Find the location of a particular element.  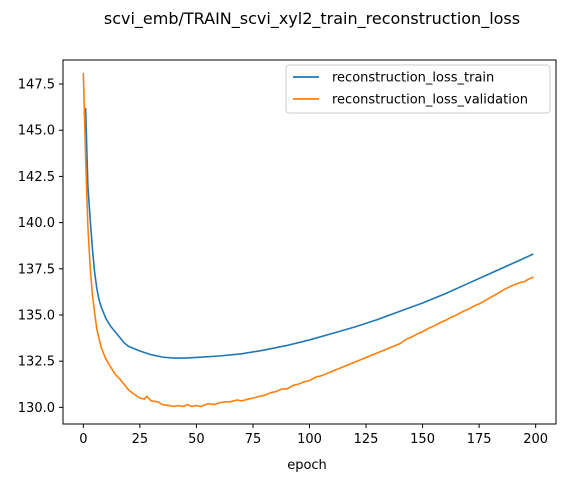

legend-label: reconstruction_loss_validation is located at coordinates (430, 100).